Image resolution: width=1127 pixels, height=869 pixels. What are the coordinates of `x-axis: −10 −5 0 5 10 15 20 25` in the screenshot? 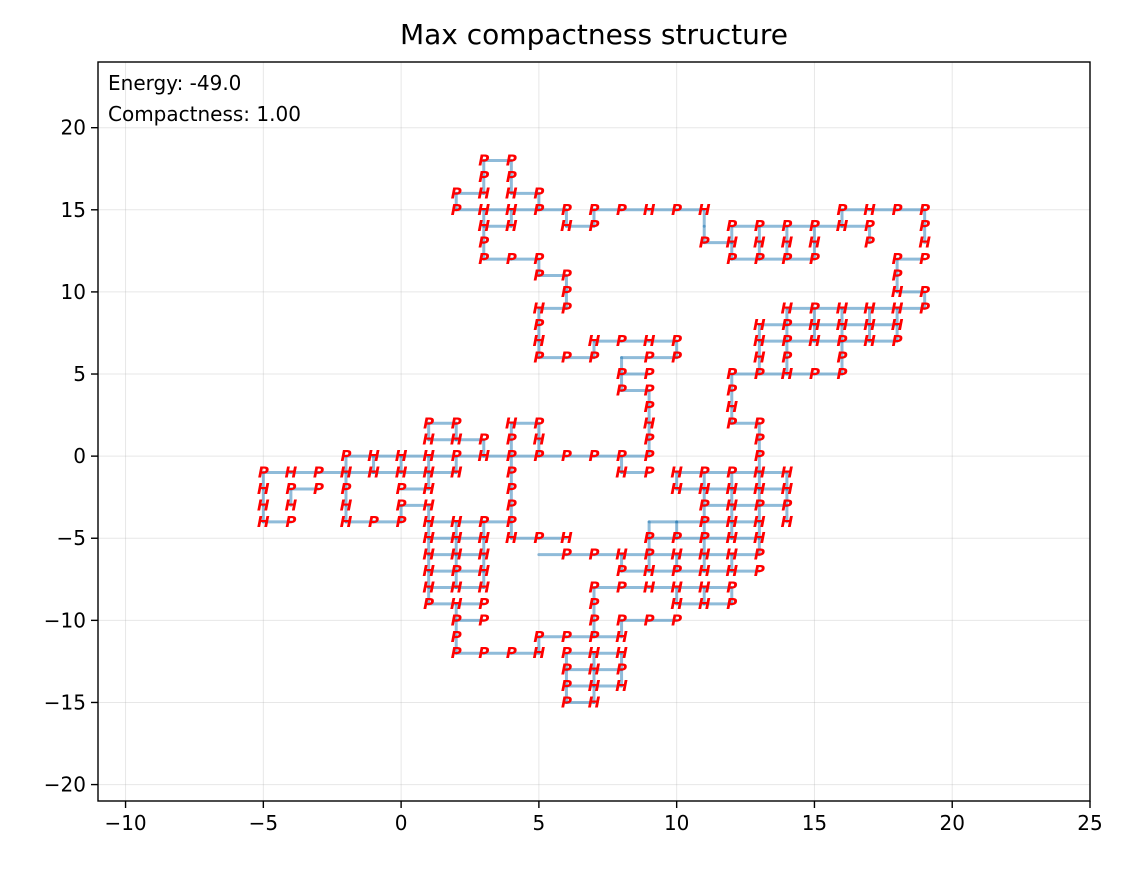 It's located at (603, 818).